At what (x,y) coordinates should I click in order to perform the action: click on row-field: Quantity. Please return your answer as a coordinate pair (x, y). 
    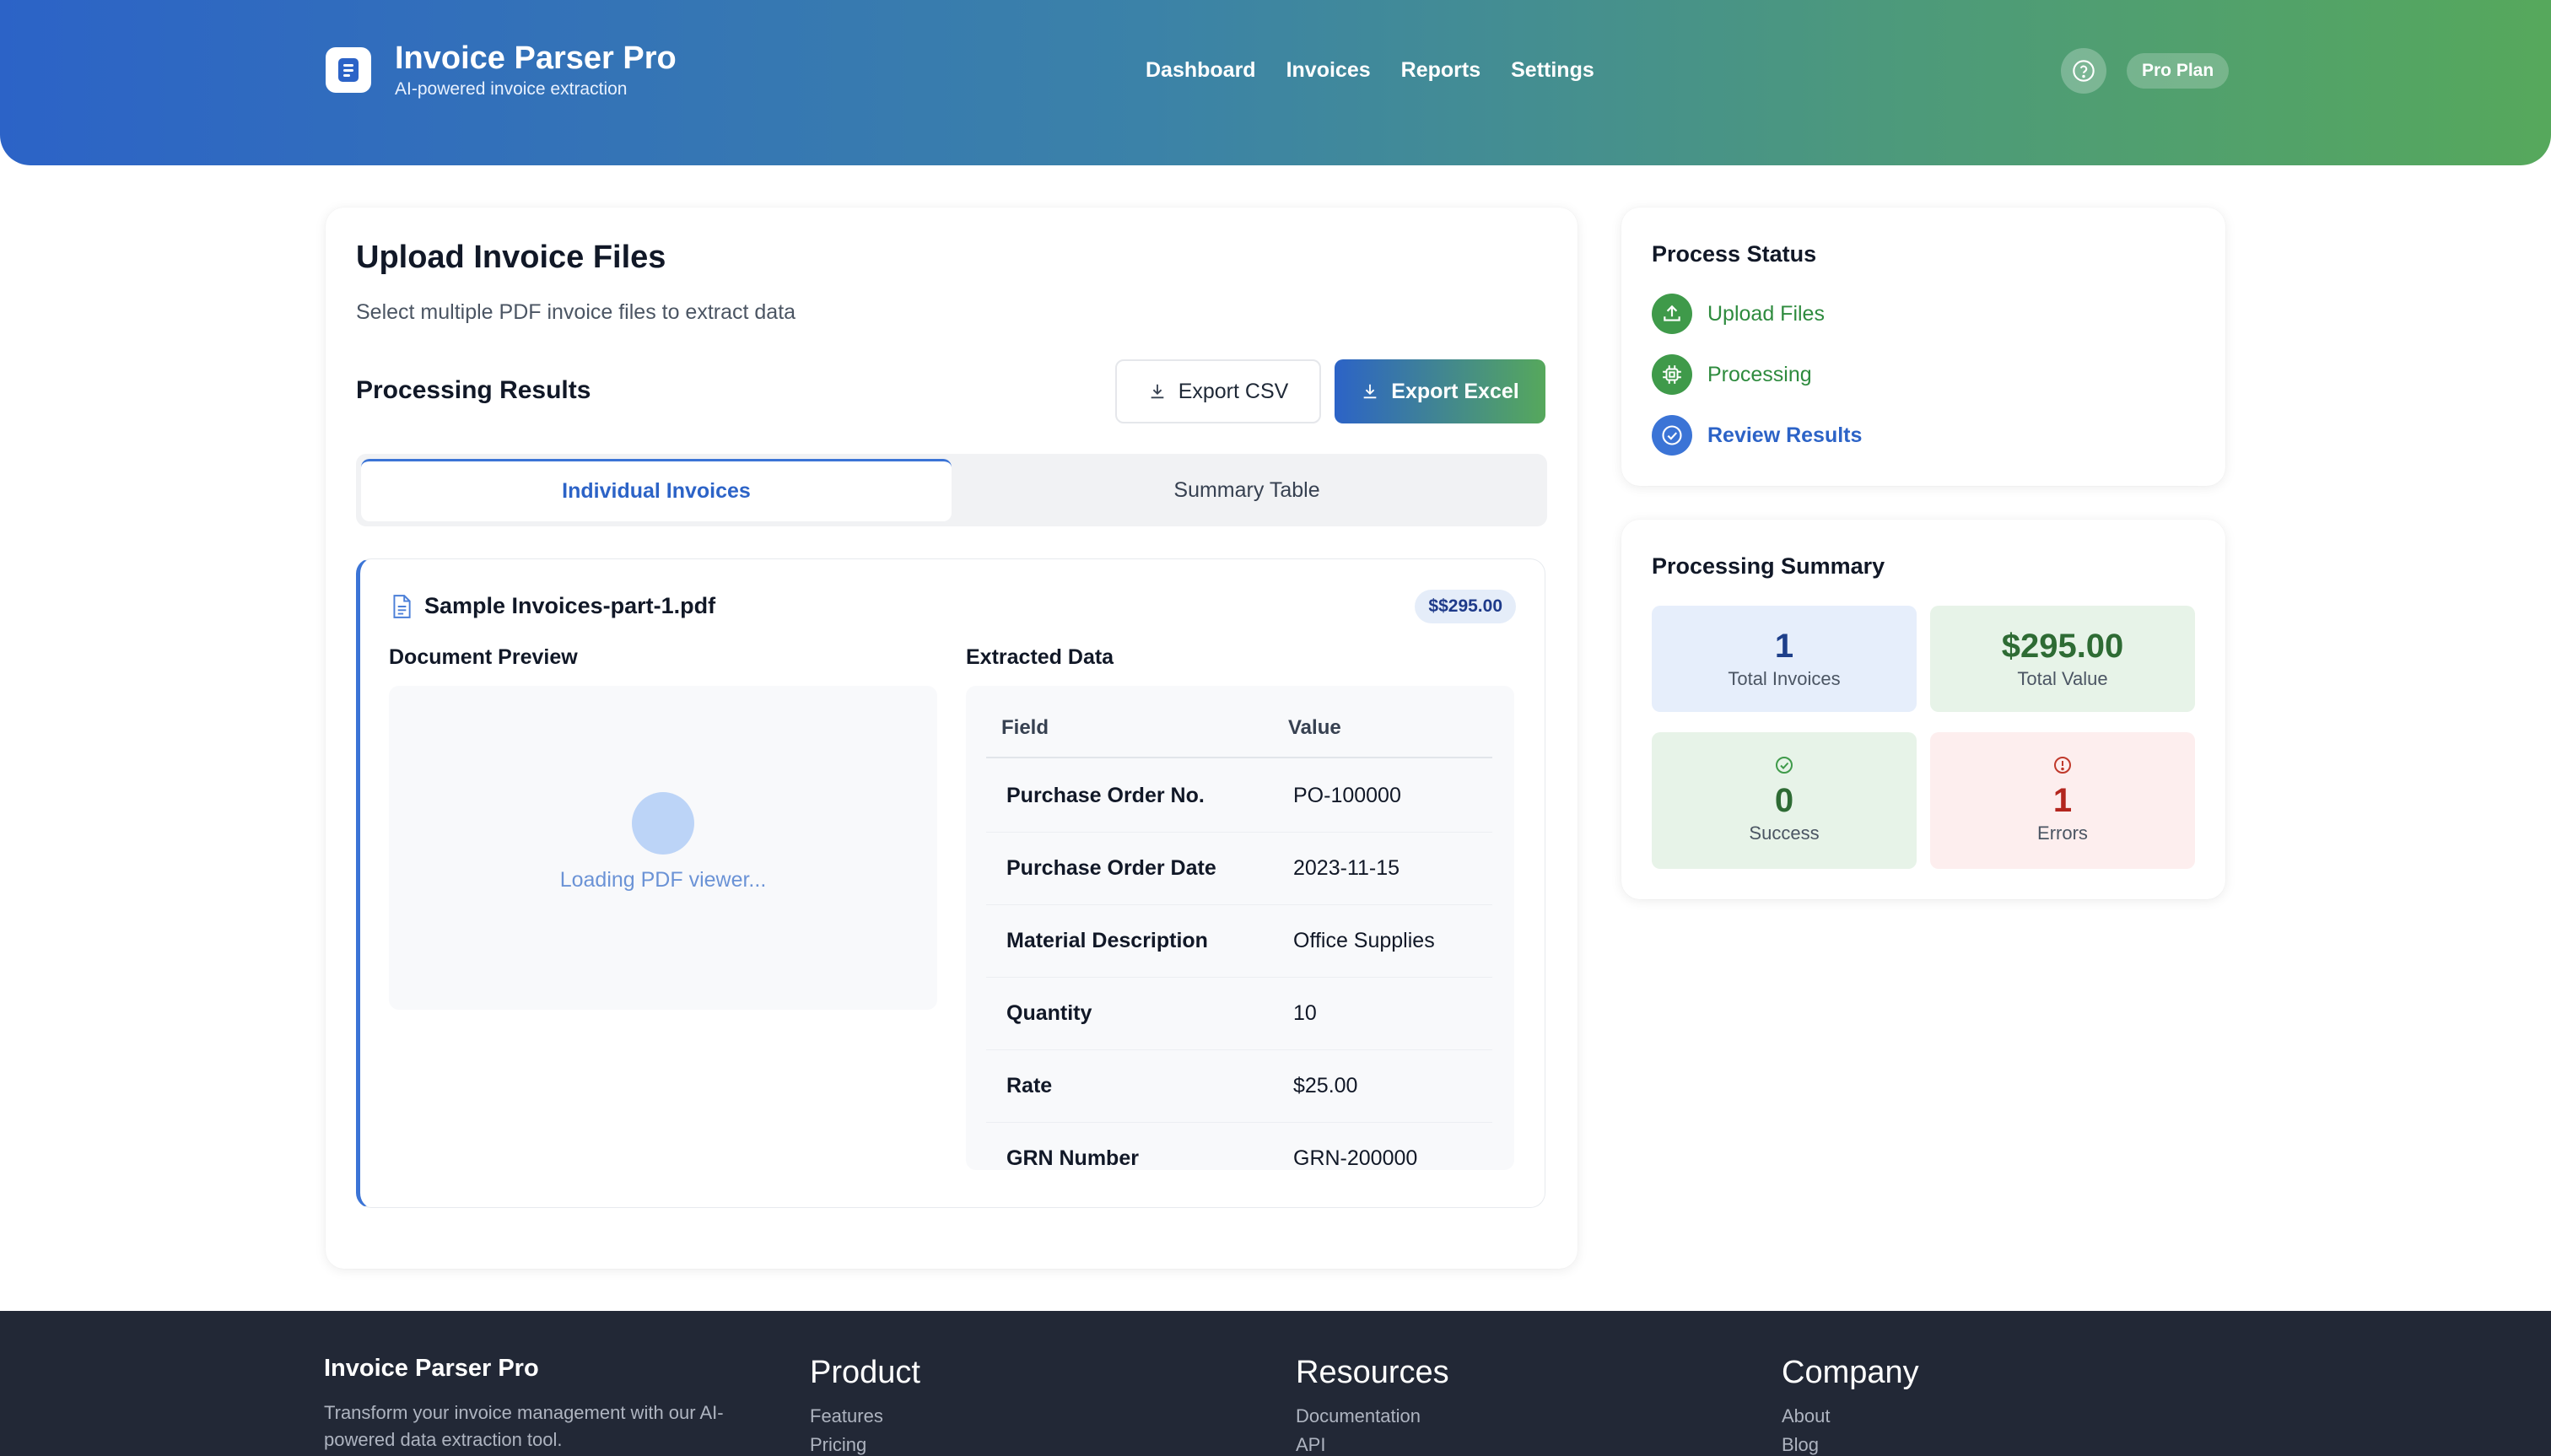
    Looking at the image, I should click on (1049, 1013).